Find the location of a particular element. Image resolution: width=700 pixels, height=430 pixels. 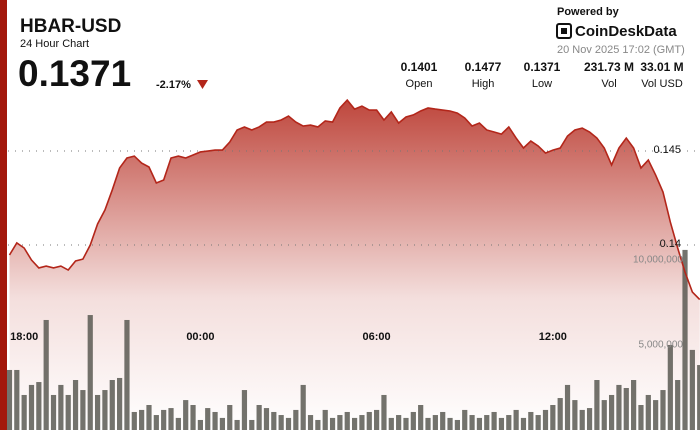

change: -2.17% is located at coordinates (173, 85).